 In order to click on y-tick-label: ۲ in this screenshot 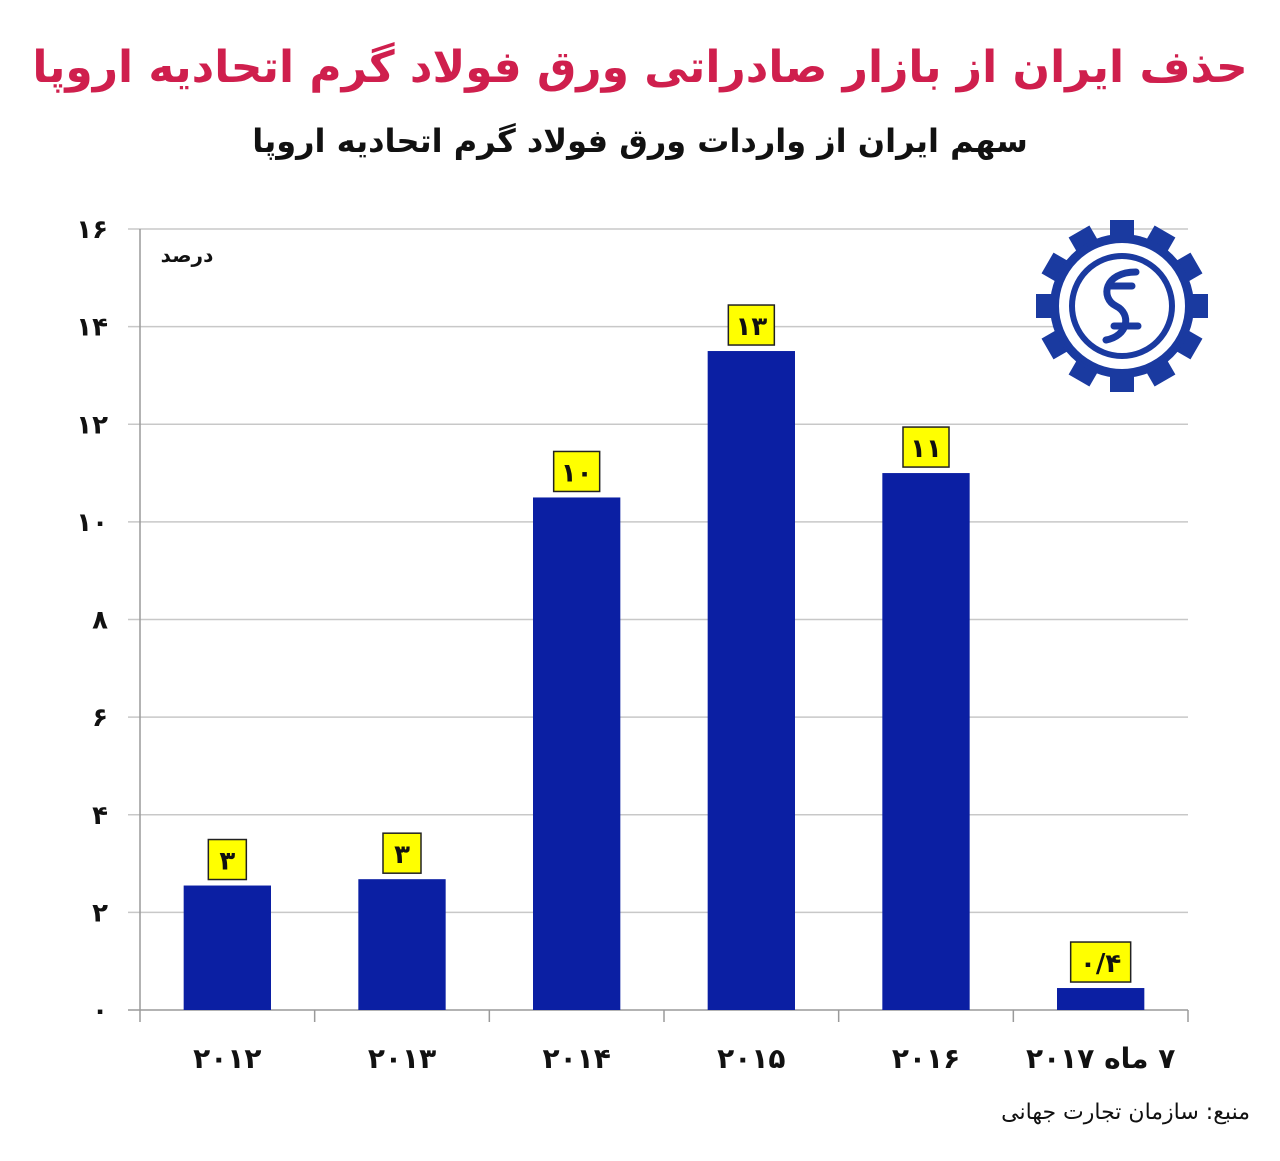, I will do `click(100, 913)`.